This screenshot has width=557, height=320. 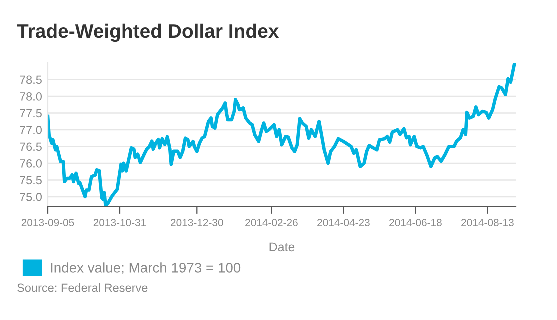 I want to click on x-tick-label: 2013-10-31, so click(x=120, y=222).